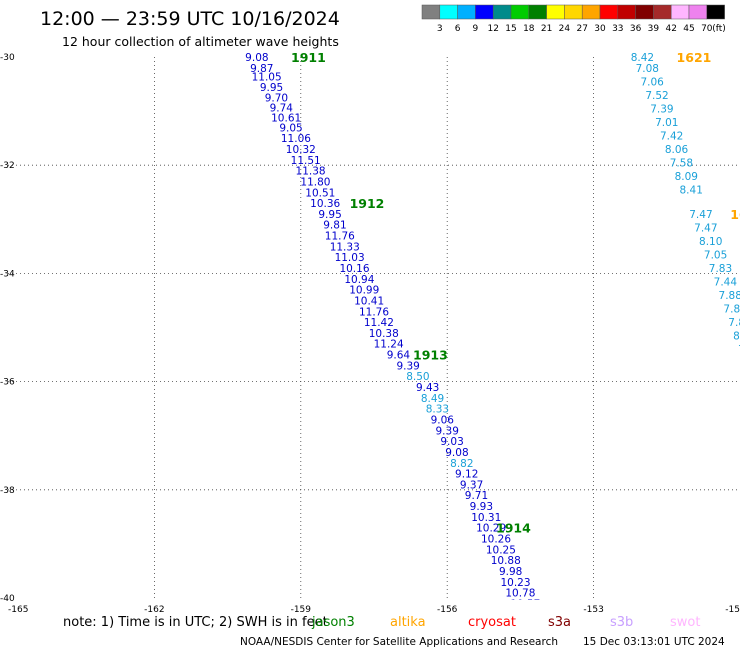 This screenshot has height=655, width=740. What do you see at coordinates (661, 109) in the screenshot?
I see `swh-value-label: 7.39` at bounding box center [661, 109].